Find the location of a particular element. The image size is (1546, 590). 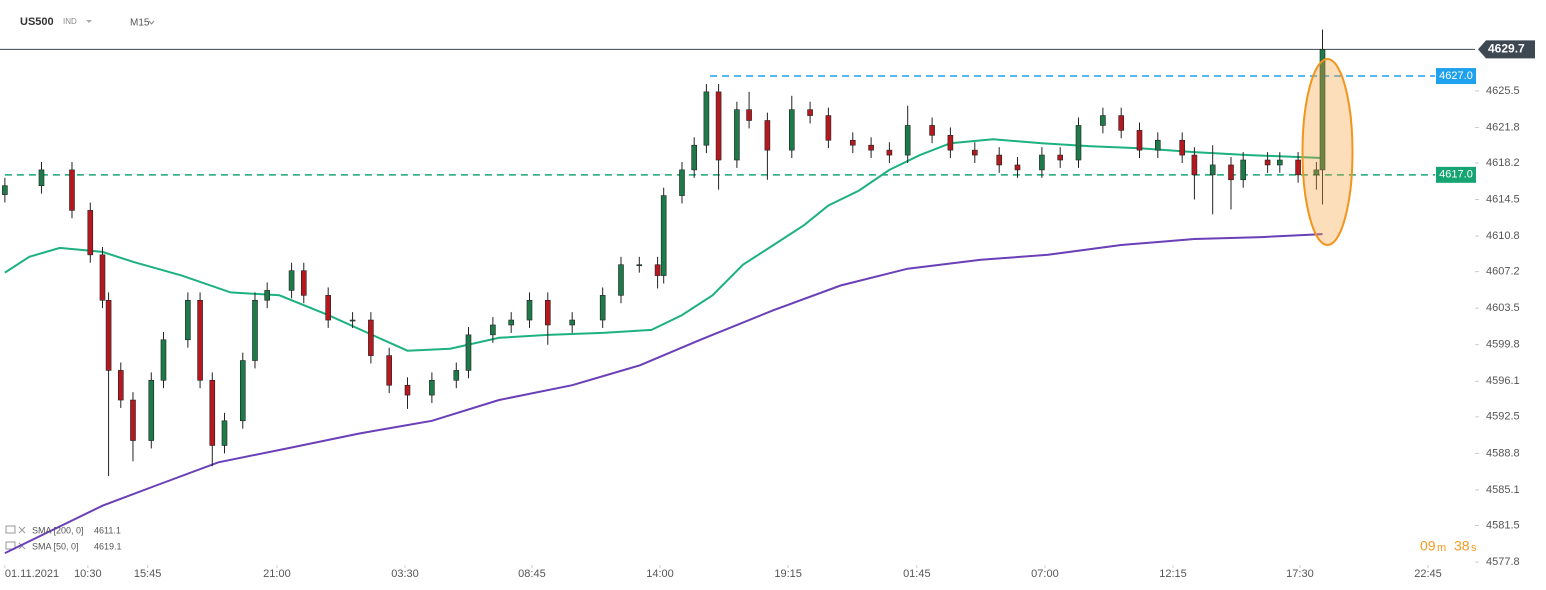

timer-unit: s is located at coordinates (1474, 548).